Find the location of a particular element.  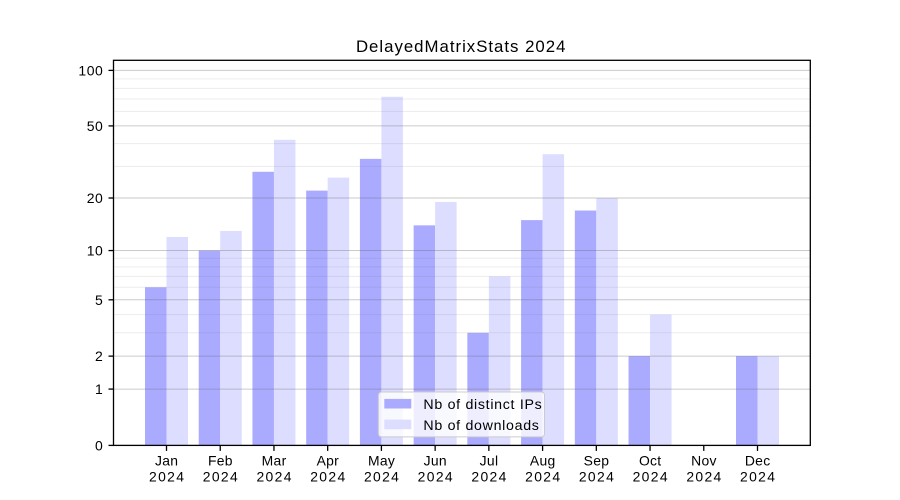

svg-text: Mar is located at coordinates (274, 461).